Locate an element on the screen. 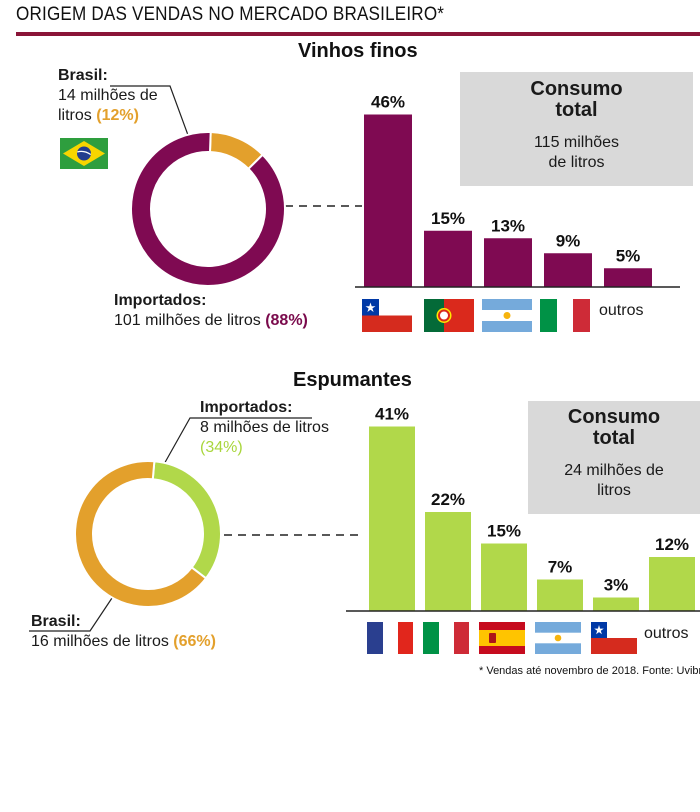 Image resolution: width=700 pixels, height=812 pixels. wines-bar-label-outros: 5% is located at coordinates (628, 255).